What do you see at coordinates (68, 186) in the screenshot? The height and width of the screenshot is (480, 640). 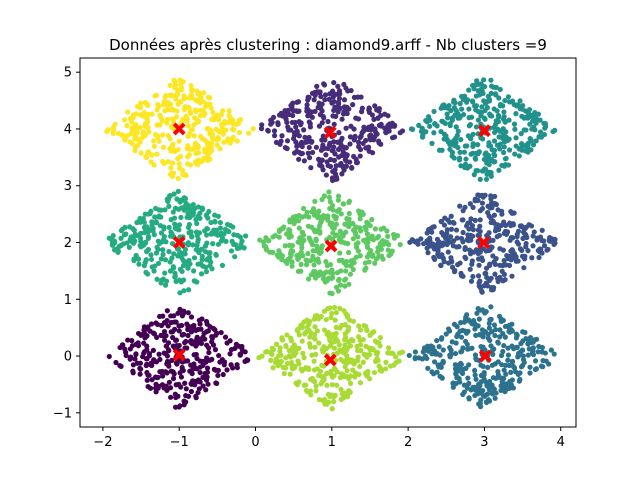 I see `y-tick-label: 3` at bounding box center [68, 186].